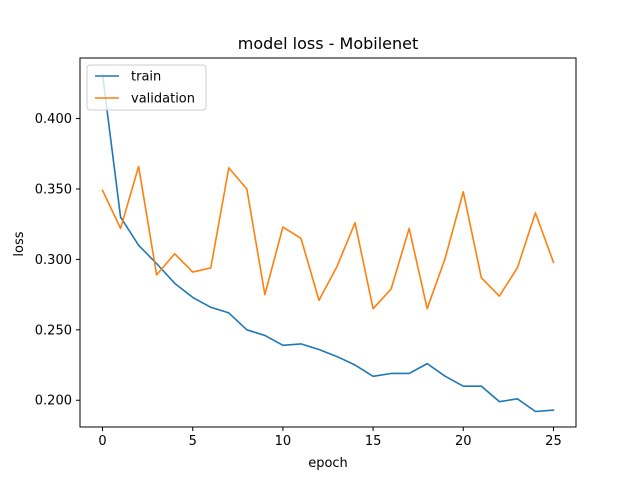  What do you see at coordinates (163, 99) in the screenshot?
I see `legend-label-validation: validation` at bounding box center [163, 99].